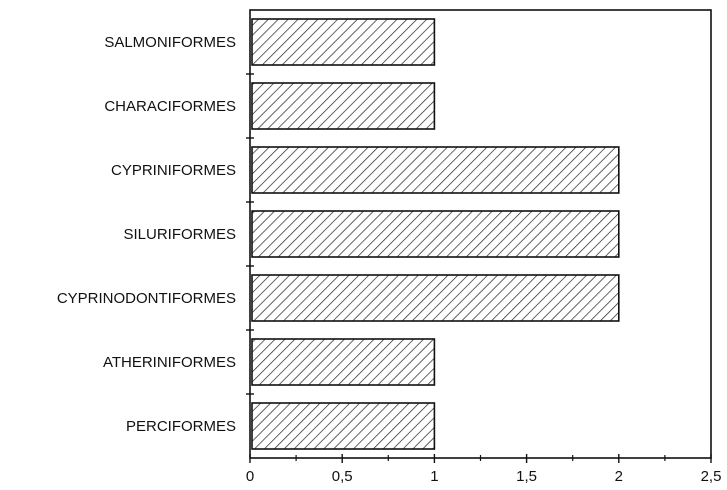 The height and width of the screenshot is (490, 727). What do you see at coordinates (173, 170) in the screenshot?
I see `category-label-cypriniformes: CYPRINIFORMES` at bounding box center [173, 170].